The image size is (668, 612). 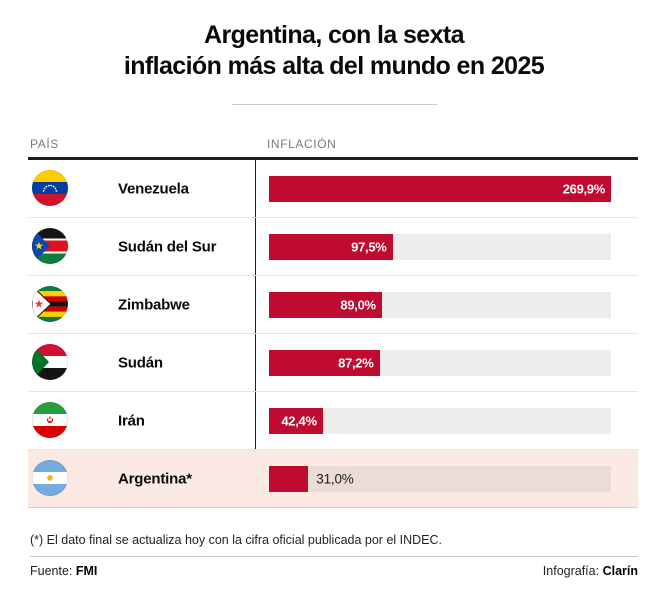 I want to click on footer-divider, so click(x=334, y=556).